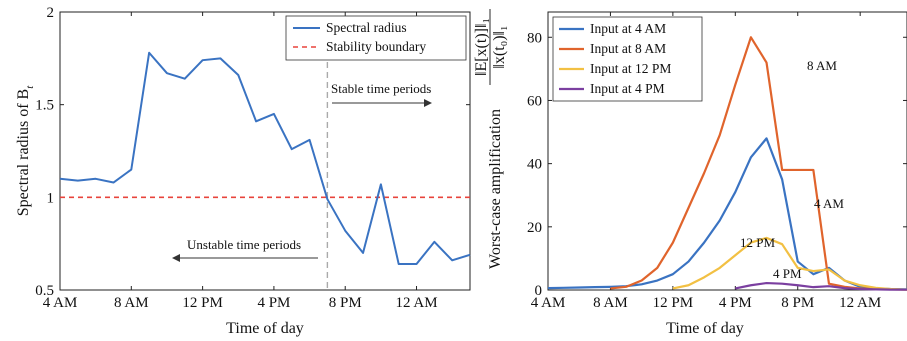  I want to click on legend-label-input-12pm: Input at 12 PM, so click(630, 68).